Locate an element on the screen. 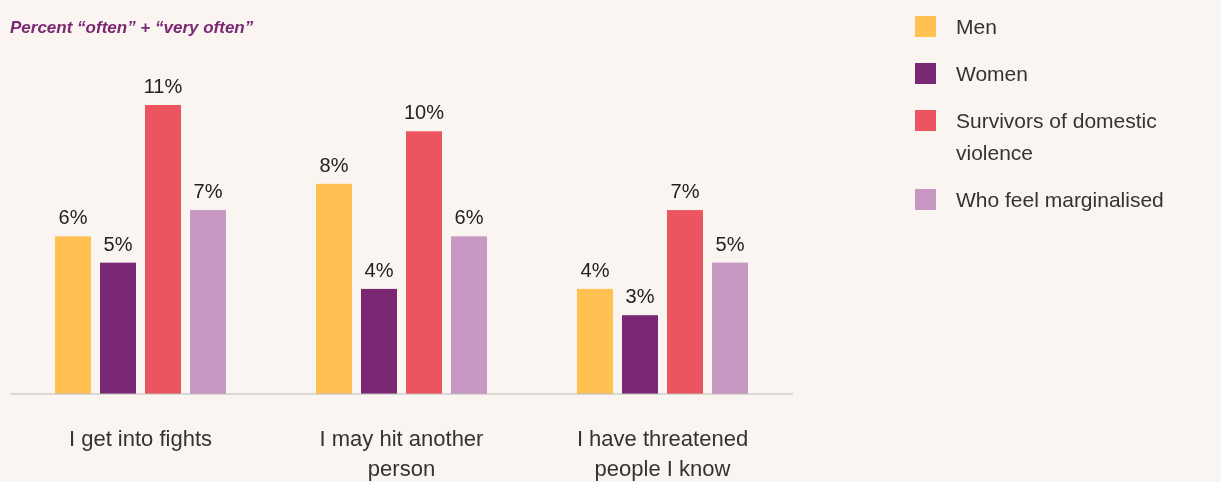  legend-label: Who feel marginalised is located at coordinates (1060, 199).